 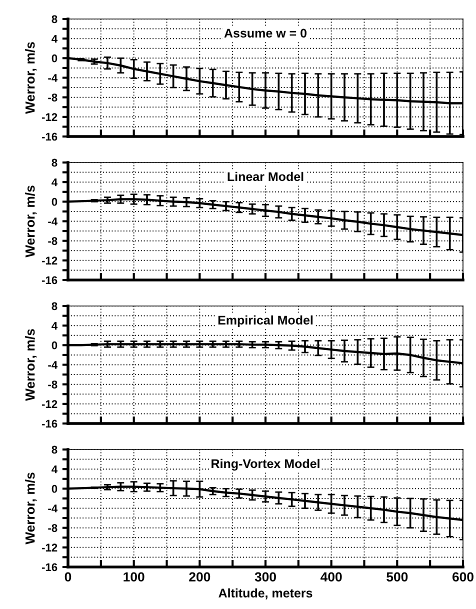 I want to click on text: Empirical Model, so click(x=265, y=321).